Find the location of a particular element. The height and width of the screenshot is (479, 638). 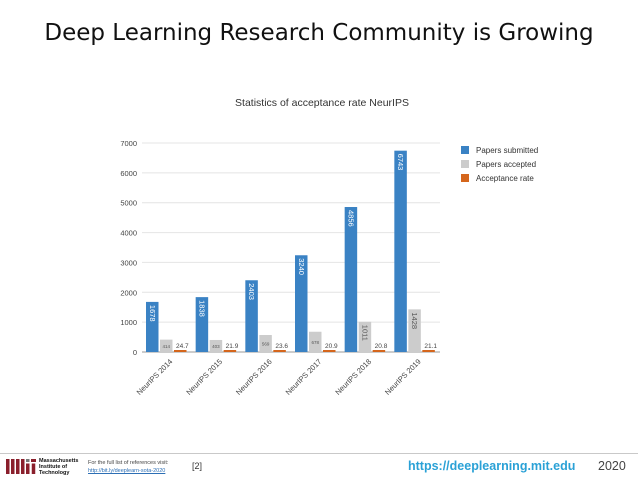

bar-value-label: 1011 is located at coordinates (364, 333).